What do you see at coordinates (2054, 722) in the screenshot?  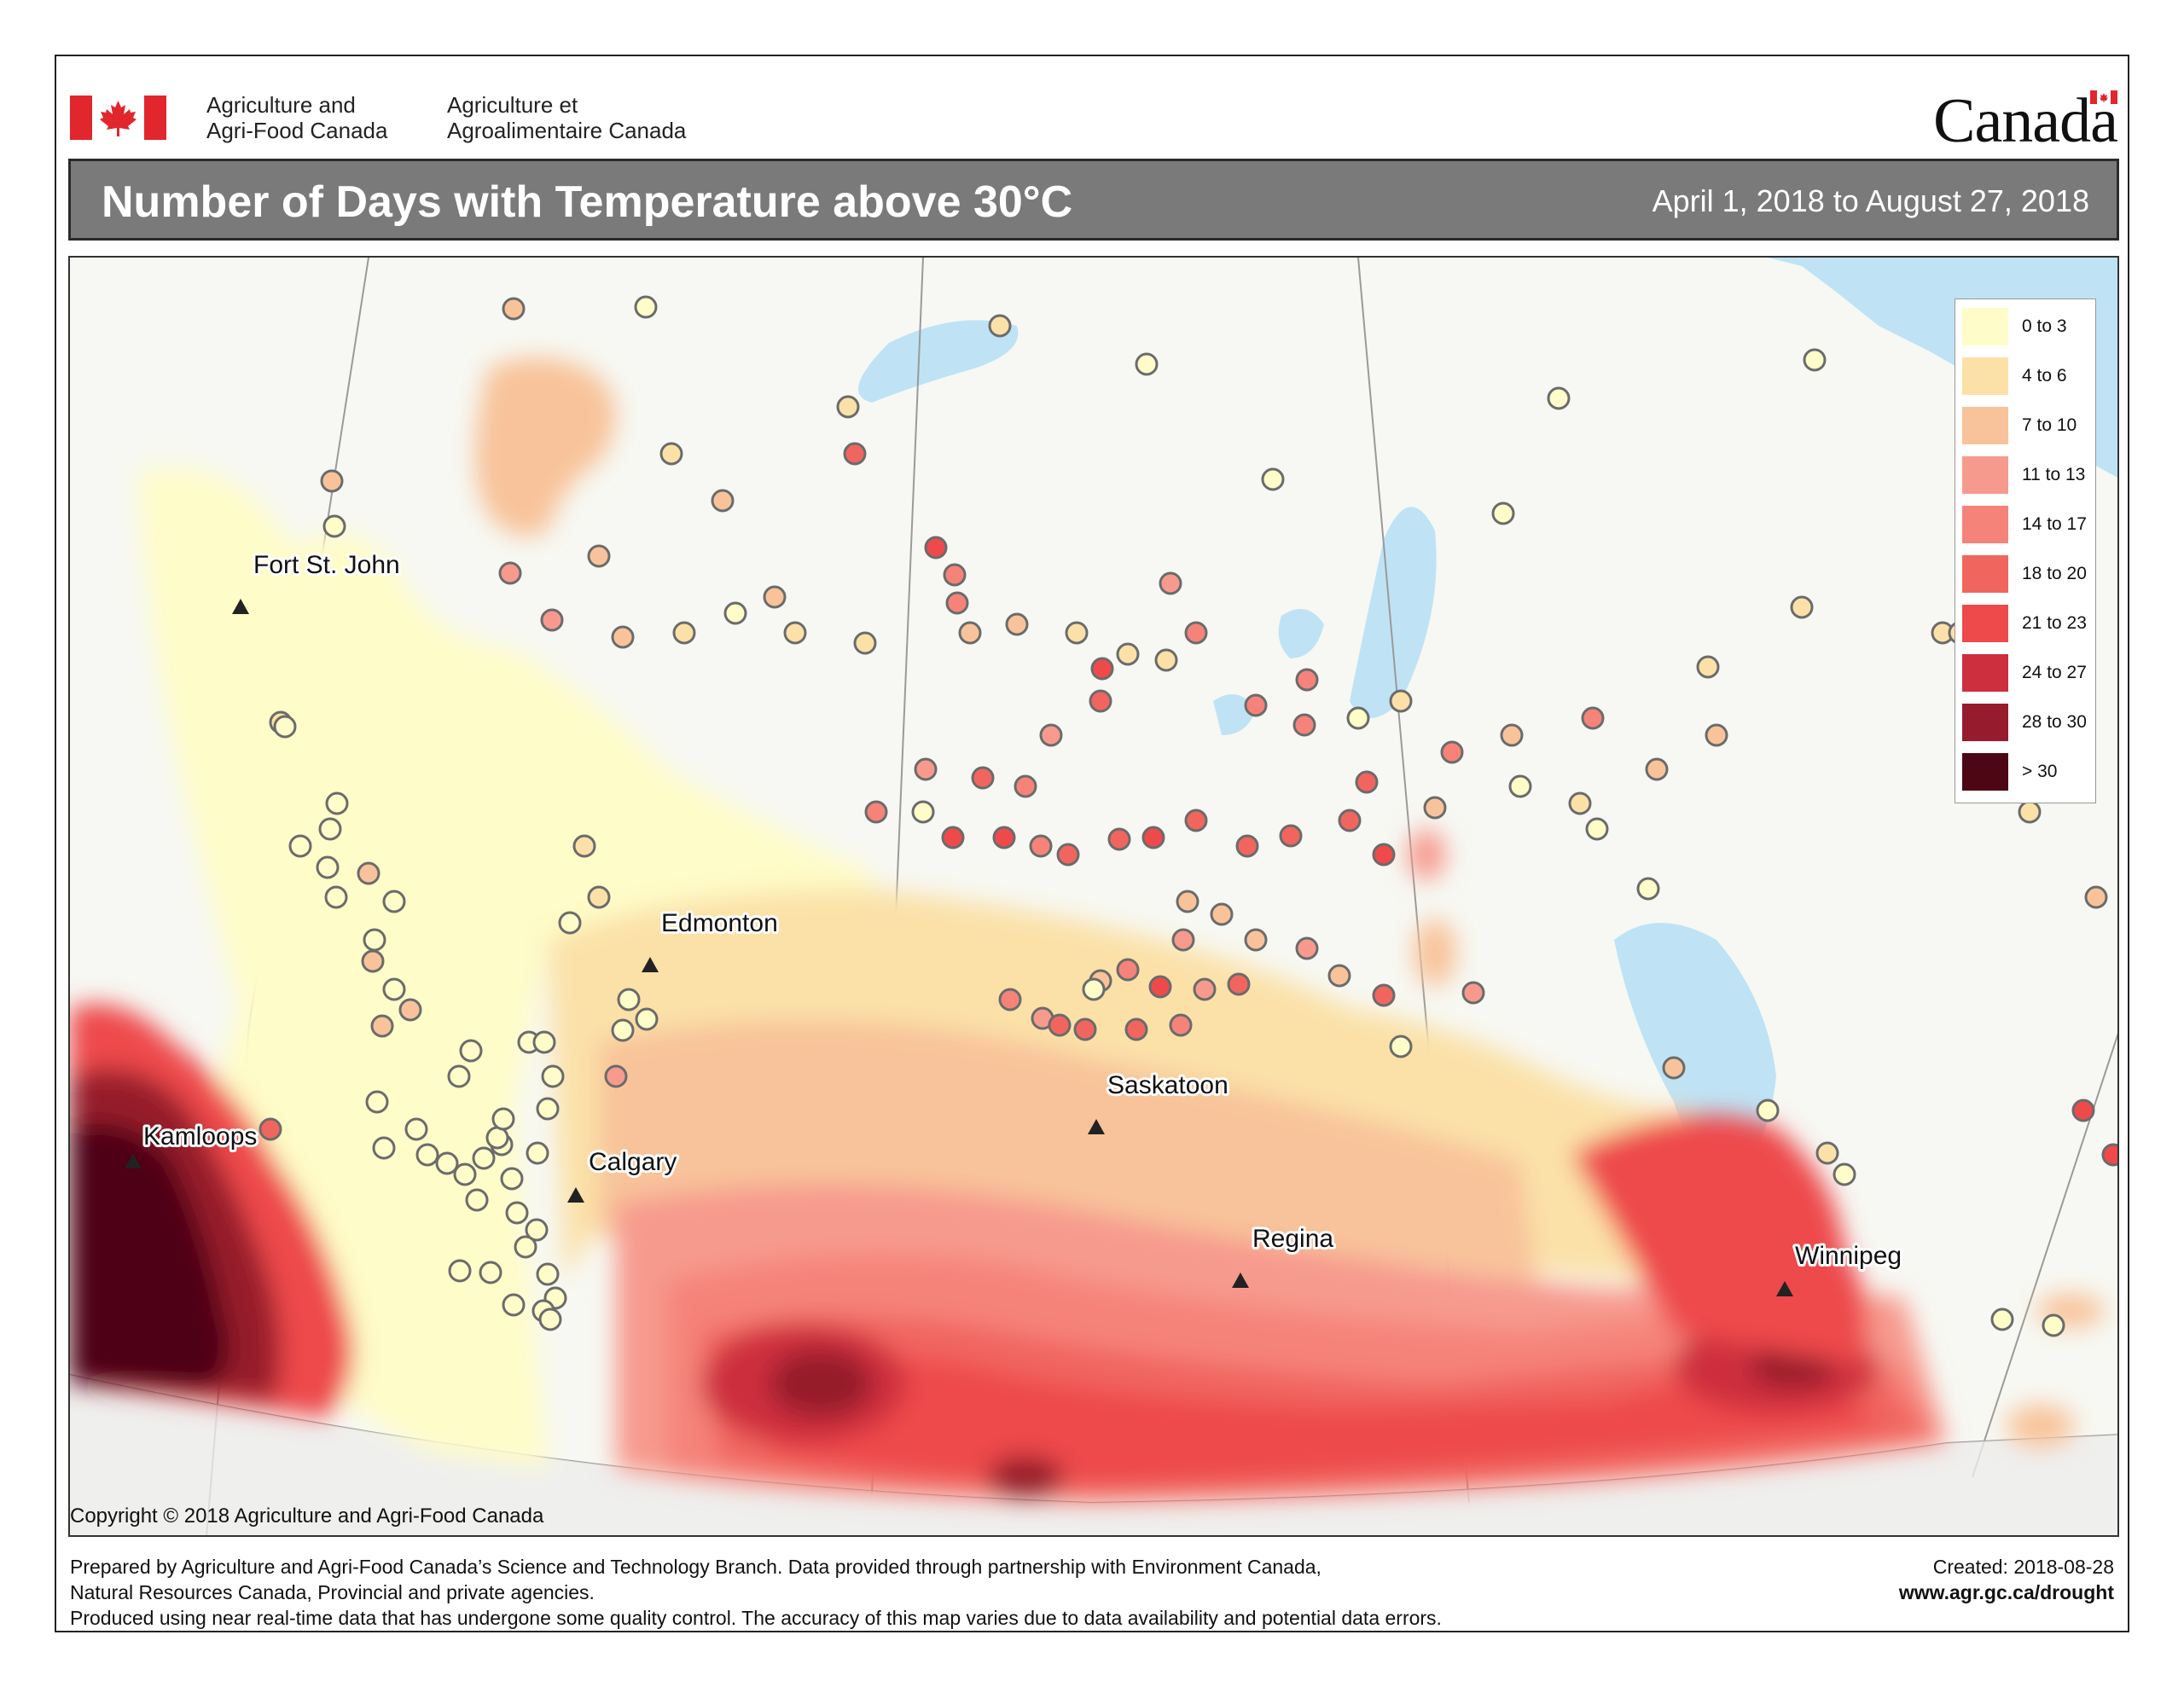 I see `legend-label: 28 to 30` at bounding box center [2054, 722].